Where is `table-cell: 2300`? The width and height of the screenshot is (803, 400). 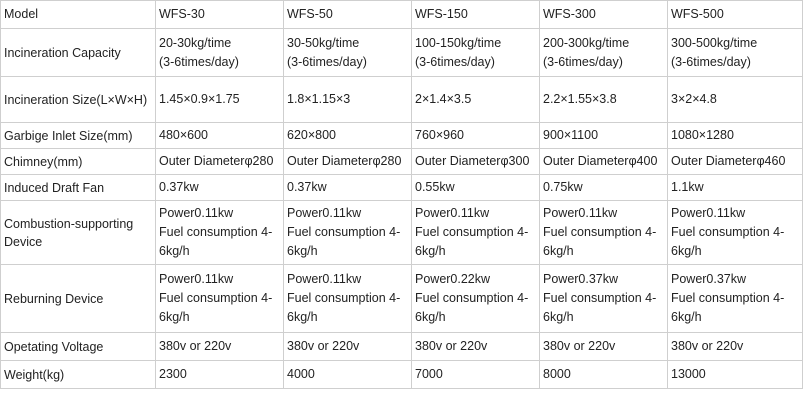
table-cell: 2300 is located at coordinates (219, 374).